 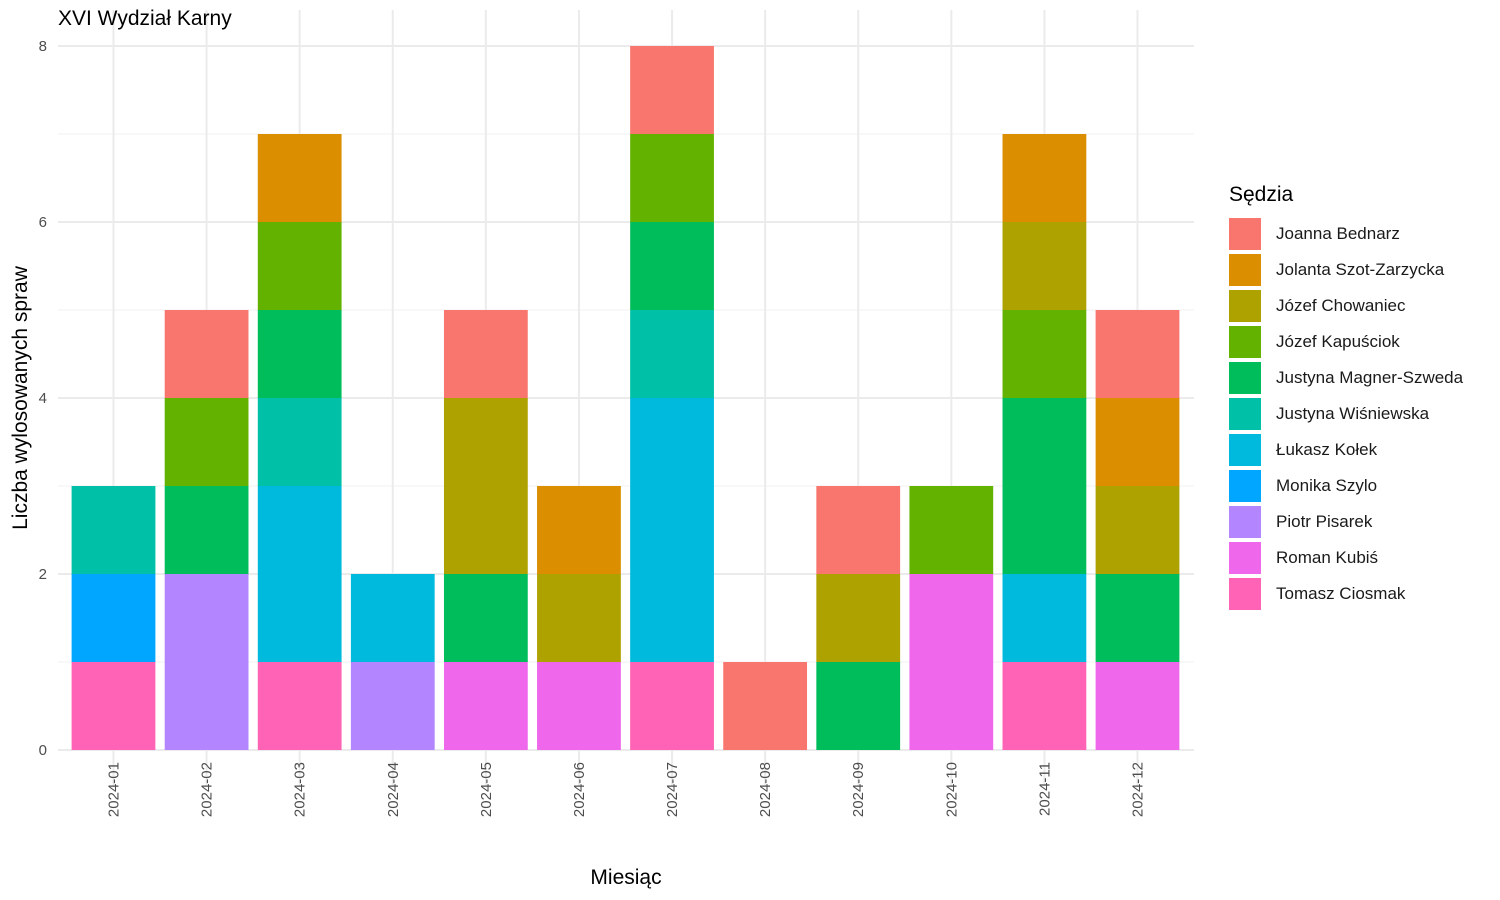 What do you see at coordinates (672, 789) in the screenshot?
I see `x-tick-label: 2024-07` at bounding box center [672, 789].